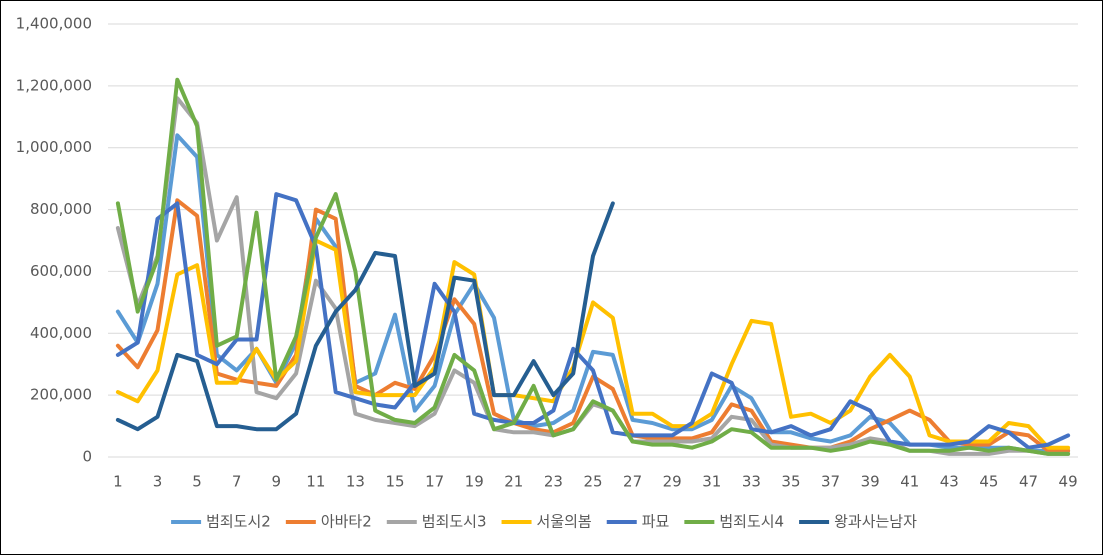  I want to click on x-tick-label: 39, so click(870, 482).